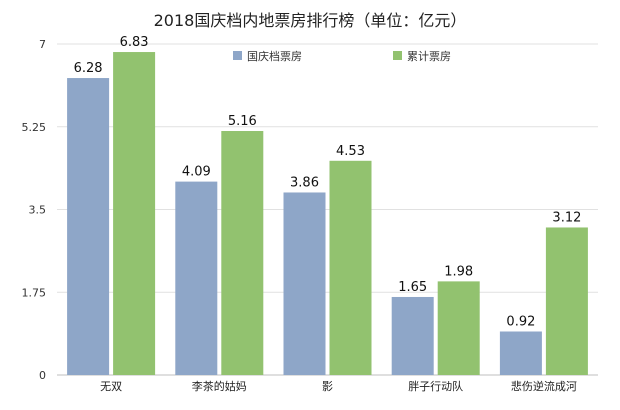 The height and width of the screenshot is (410, 620). I want to click on category-label: 李茶的姑妈, so click(219, 386).